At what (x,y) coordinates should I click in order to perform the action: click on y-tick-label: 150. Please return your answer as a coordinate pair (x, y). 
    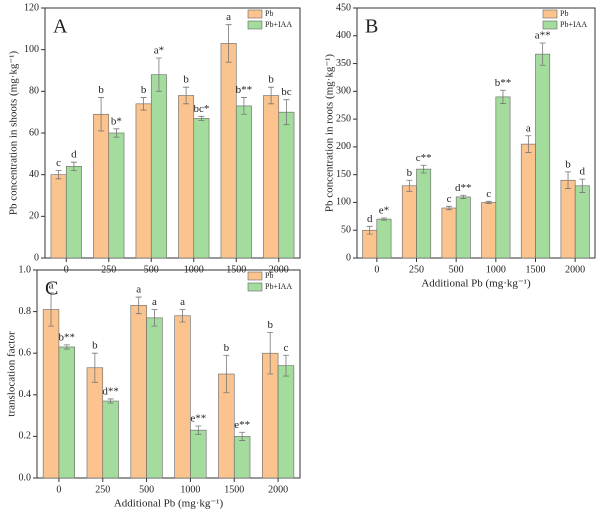
    Looking at the image, I should click on (343, 174).